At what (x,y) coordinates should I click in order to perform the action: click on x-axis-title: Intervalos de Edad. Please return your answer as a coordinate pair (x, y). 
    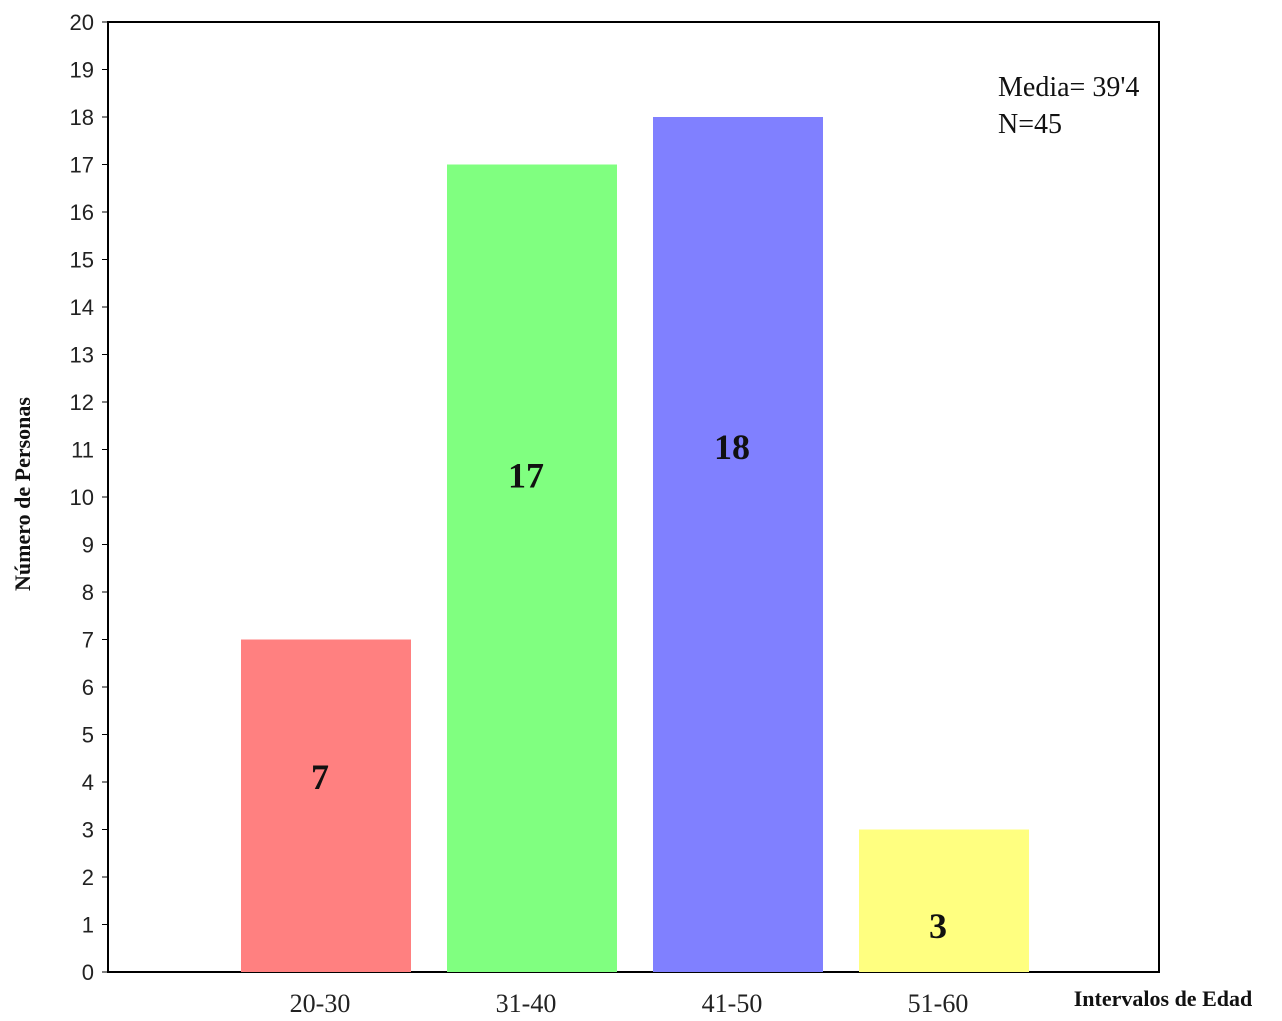
    Looking at the image, I should click on (1163, 998).